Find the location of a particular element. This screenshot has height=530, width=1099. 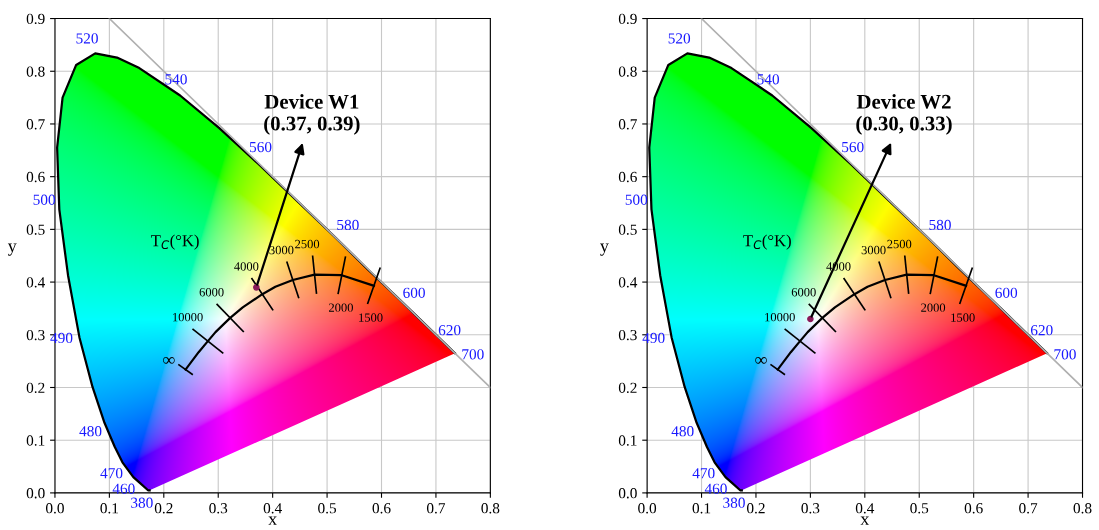

annotation: Device W1 (0.37, 0.39) is located at coordinates (312, 114).